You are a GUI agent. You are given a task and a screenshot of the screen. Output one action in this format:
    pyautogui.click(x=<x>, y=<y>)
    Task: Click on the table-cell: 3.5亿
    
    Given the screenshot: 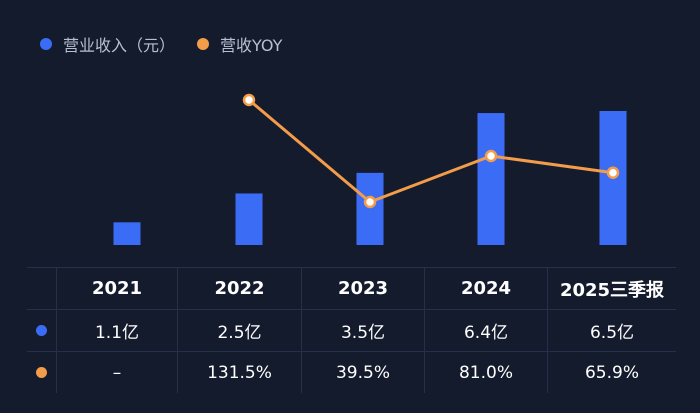 What is the action you would take?
    pyautogui.click(x=363, y=330)
    